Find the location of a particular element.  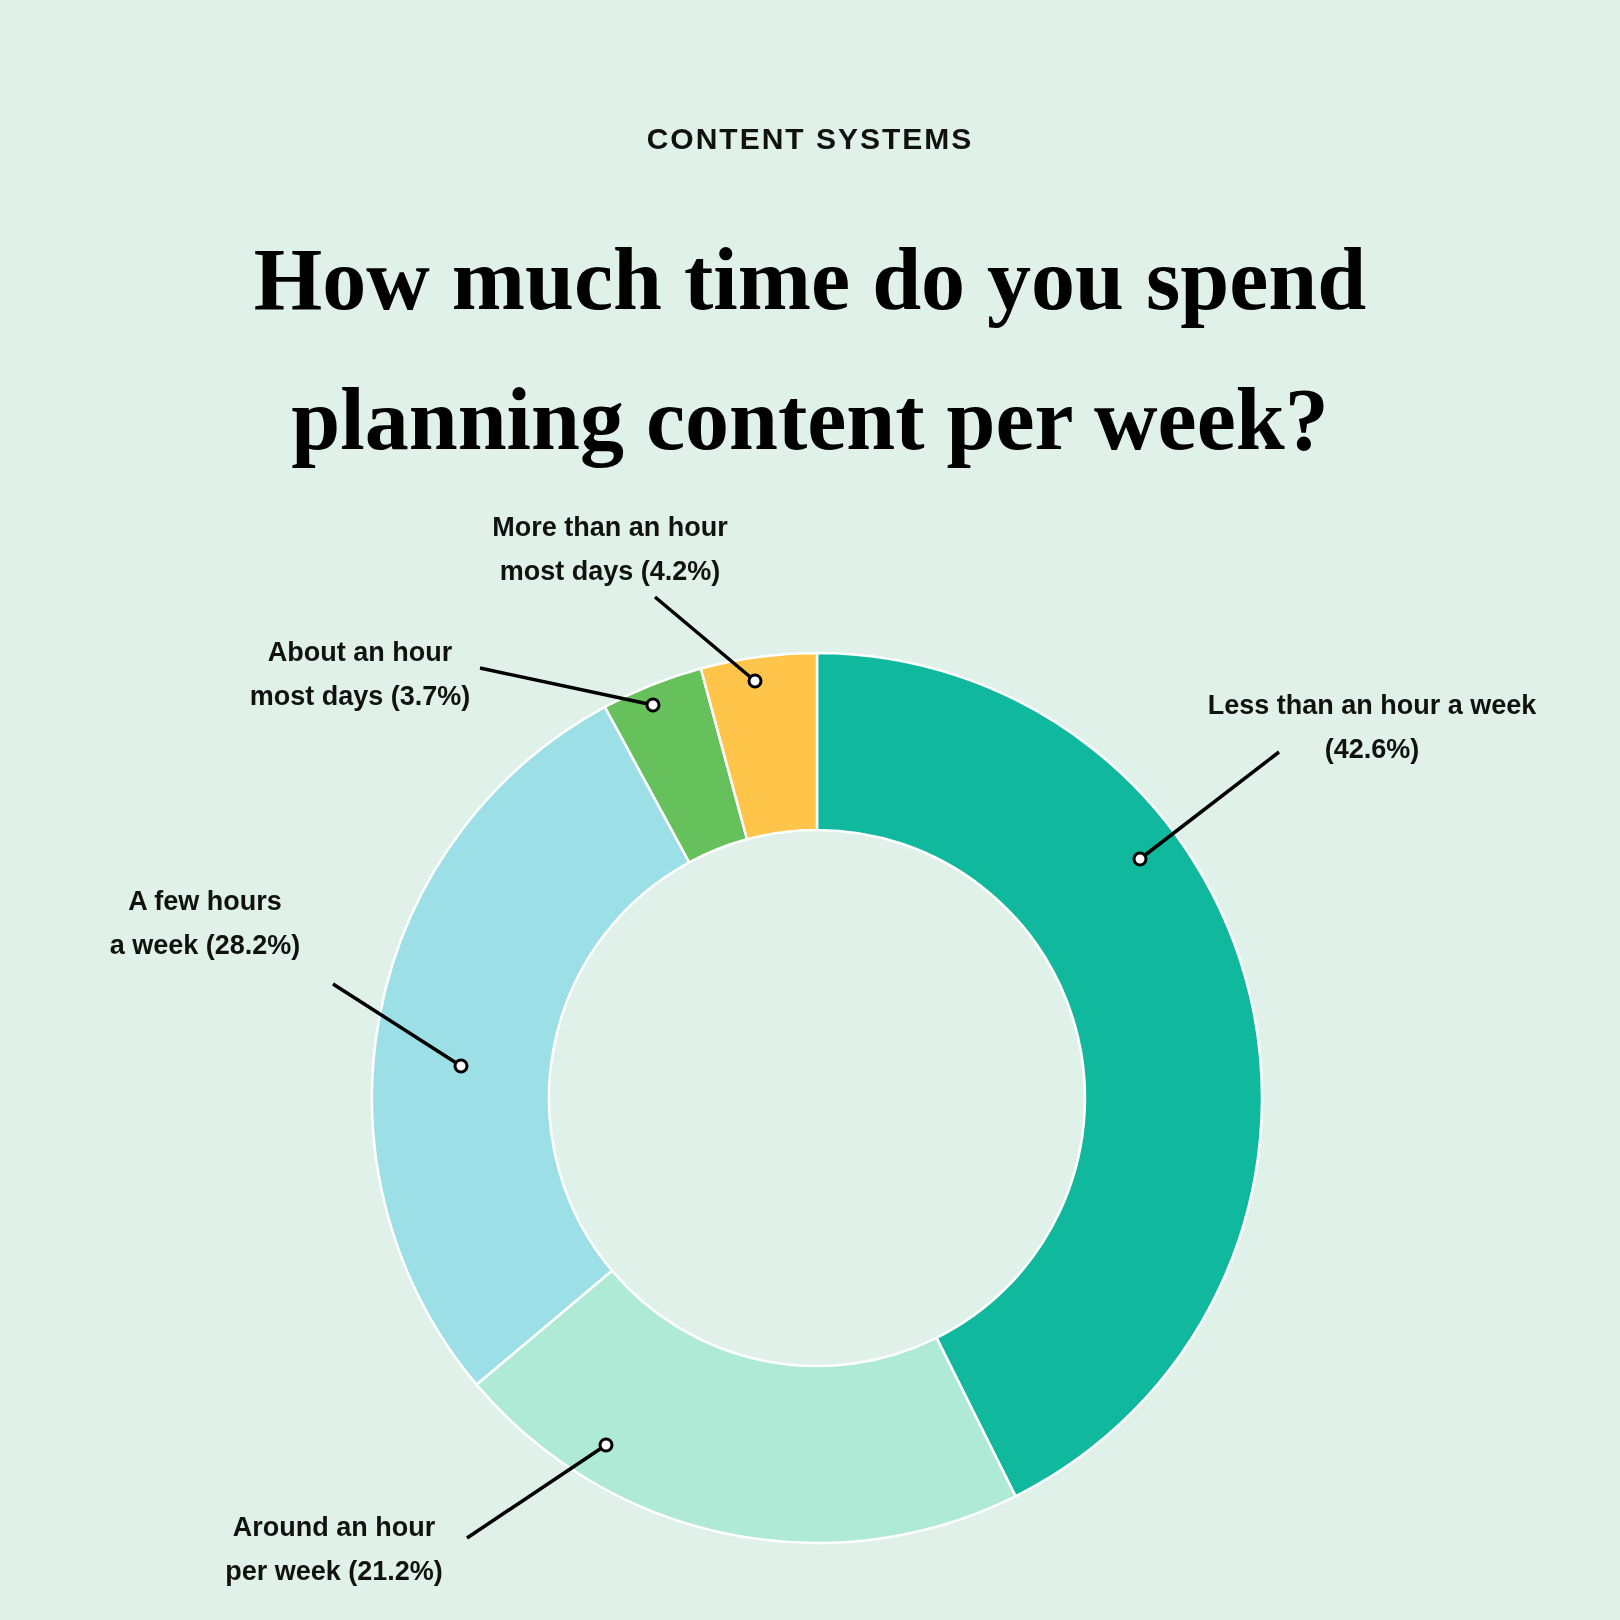

chart-title: How much time do you spend planning content per week? is located at coordinates (810, 350).